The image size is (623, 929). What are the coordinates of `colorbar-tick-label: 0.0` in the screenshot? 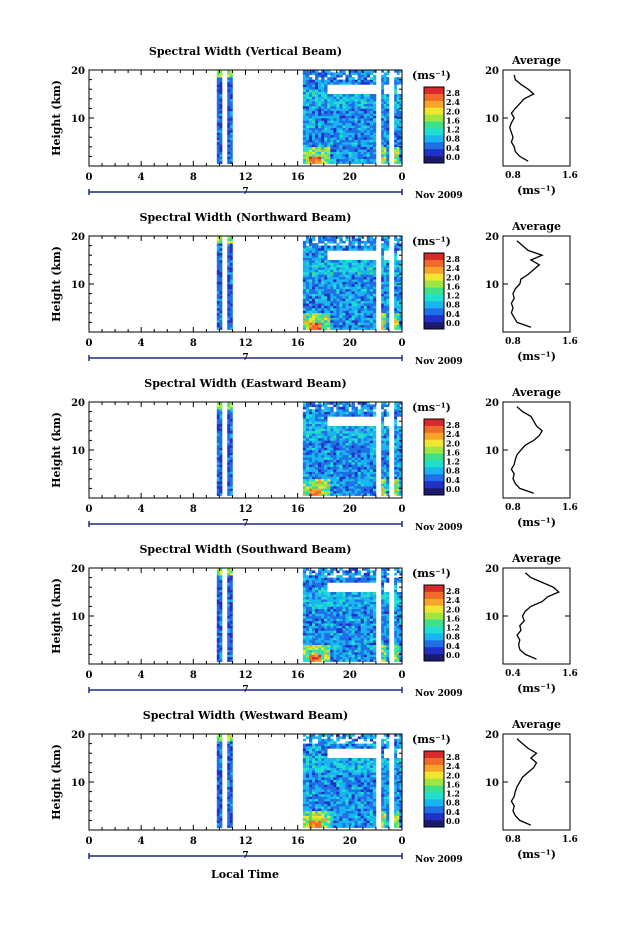 It's located at (453, 489).